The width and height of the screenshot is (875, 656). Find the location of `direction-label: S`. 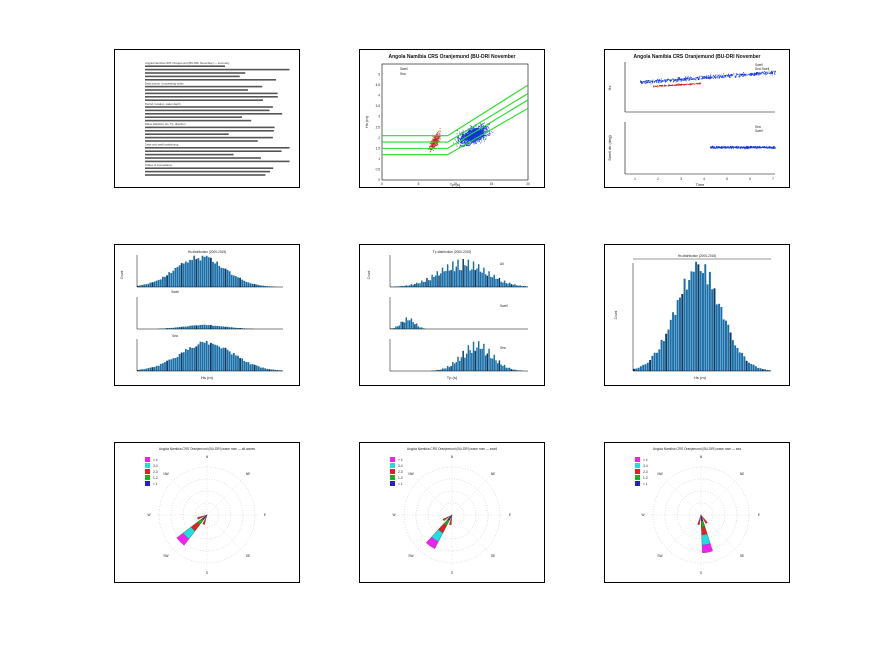

direction-label: S is located at coordinates (452, 573).